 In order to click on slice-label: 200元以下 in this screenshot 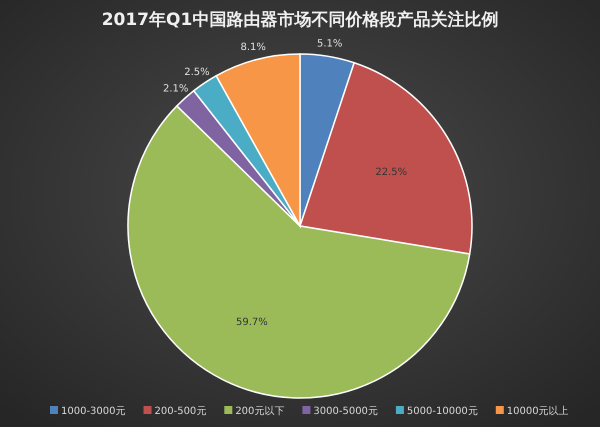, I will do `click(259, 411)`.